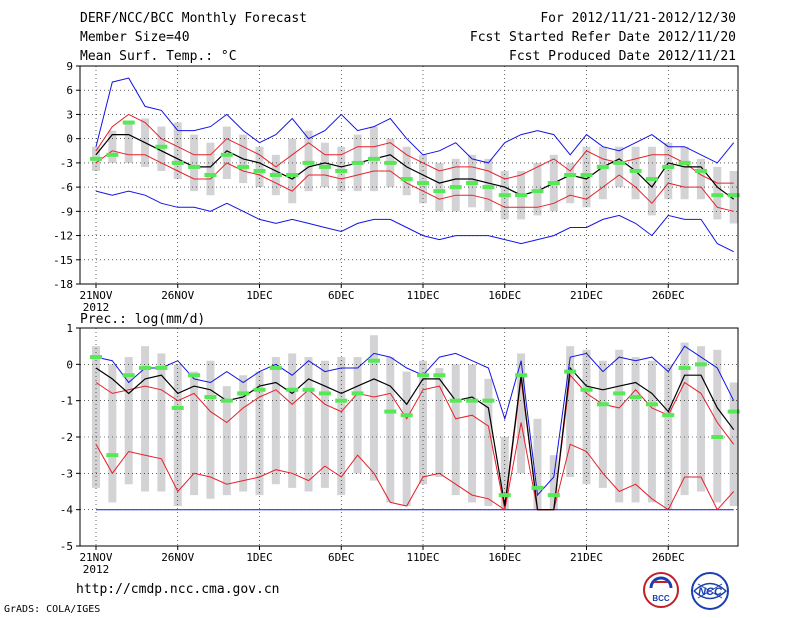 This screenshot has height=618, width=800. Describe the element at coordinates (638, 18) in the screenshot. I see `forecast-period-label: For 2012/11/21-2012/12/30` at that location.